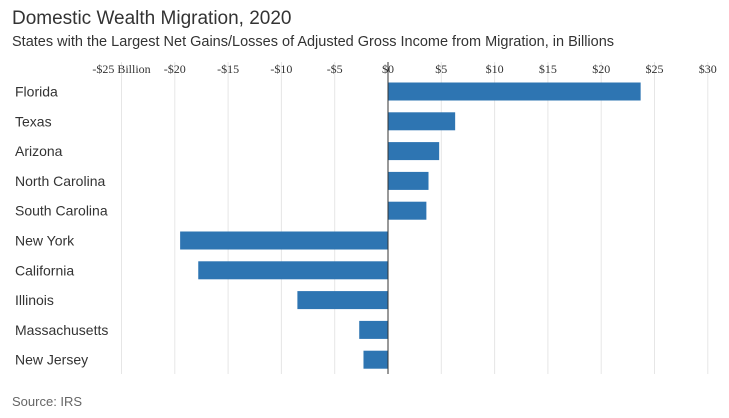 This screenshot has height=418, width=729. Describe the element at coordinates (495, 69) in the screenshot. I see `x-tick-label: $10` at that location.